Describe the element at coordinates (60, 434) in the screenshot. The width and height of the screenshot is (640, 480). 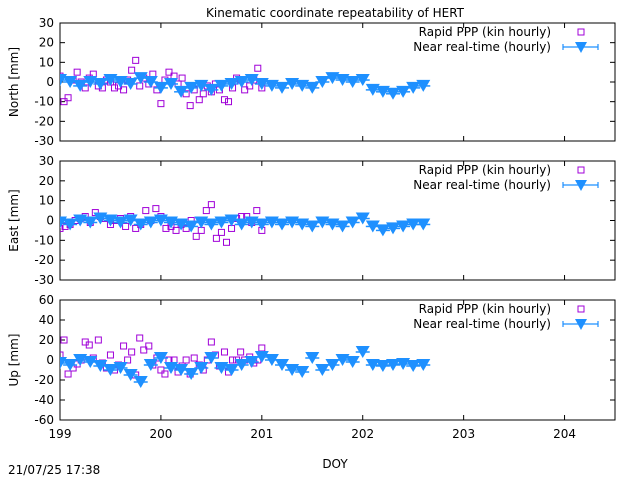
I see `x-tick-label: 199` at that location.